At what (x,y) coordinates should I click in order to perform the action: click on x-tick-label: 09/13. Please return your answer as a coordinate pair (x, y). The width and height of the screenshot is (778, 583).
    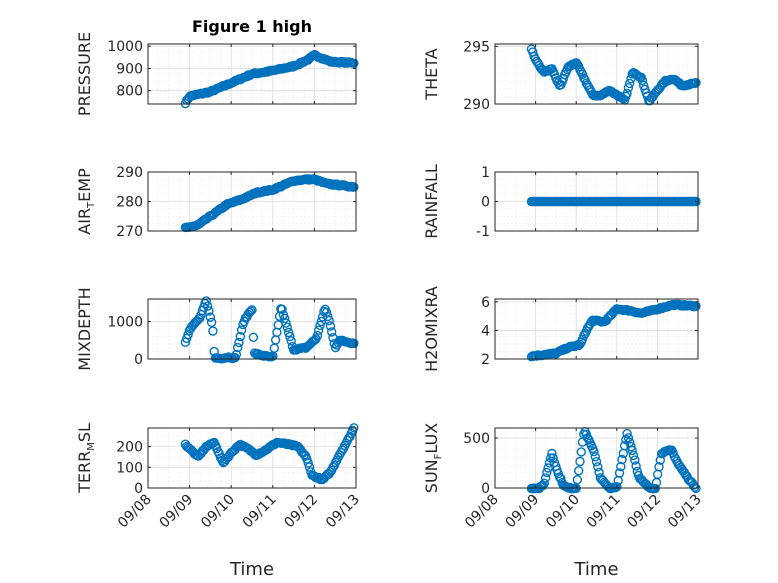
    Looking at the image, I should click on (343, 512).